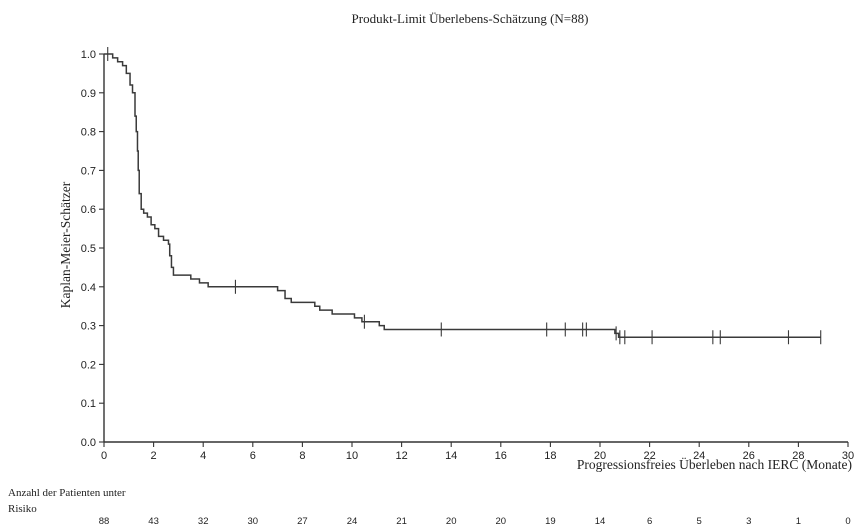 This screenshot has width=857, height=529. Describe the element at coordinates (600, 456) in the screenshot. I see `x-tick-label: 20` at that location.